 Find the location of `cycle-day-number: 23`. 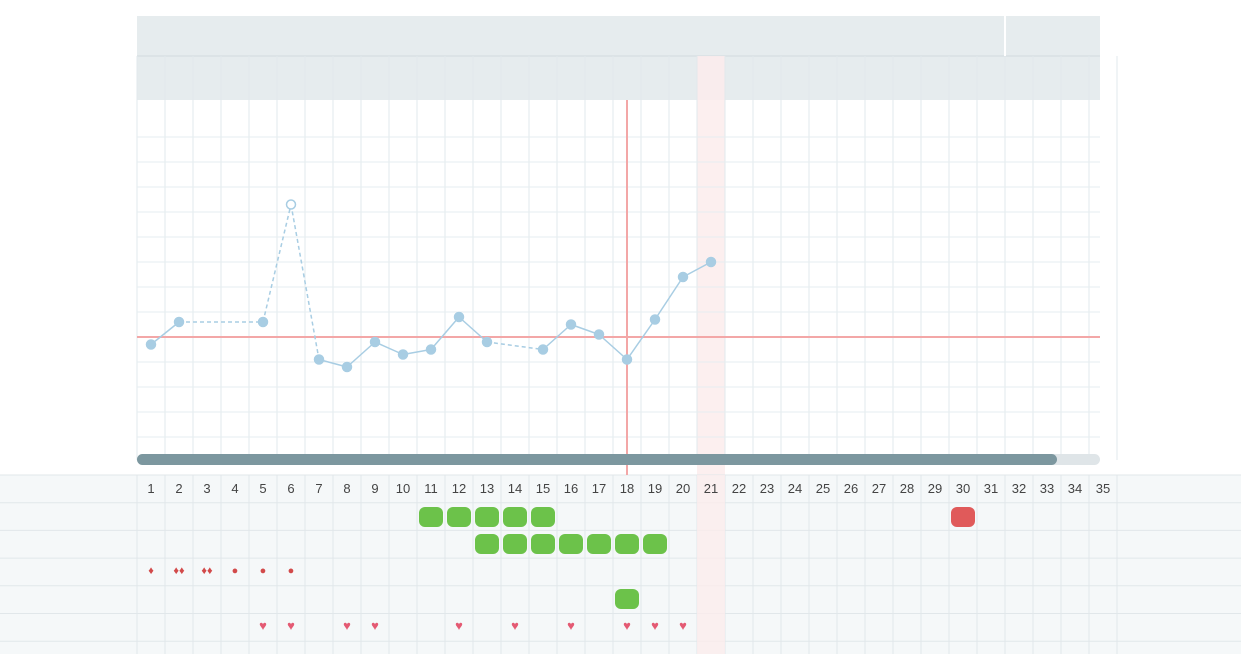

cycle-day-number: 23 is located at coordinates (767, 488).